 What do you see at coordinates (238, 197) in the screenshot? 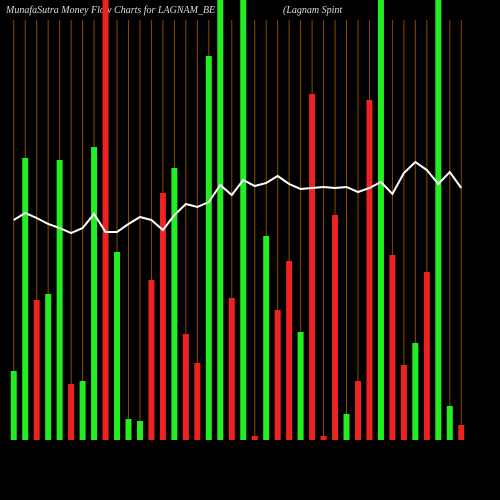
I see `money-flow-line` at bounding box center [238, 197].